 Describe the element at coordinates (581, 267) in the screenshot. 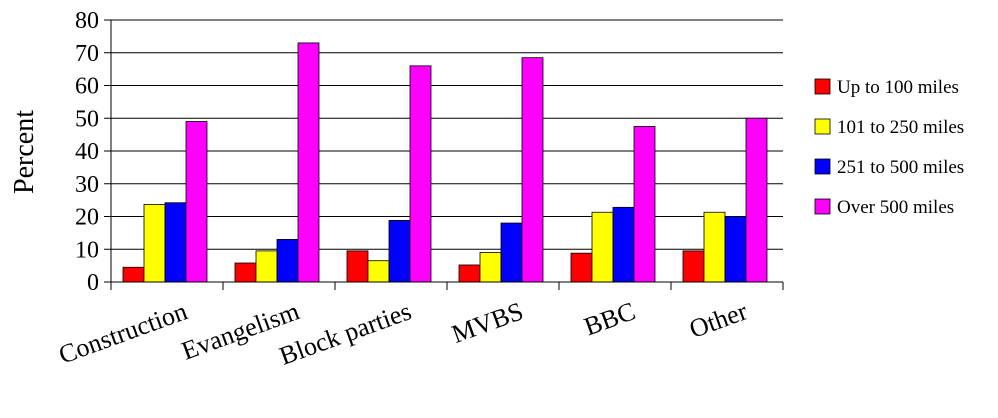

I see `bar-up-to-100-miles-bbc` at that location.